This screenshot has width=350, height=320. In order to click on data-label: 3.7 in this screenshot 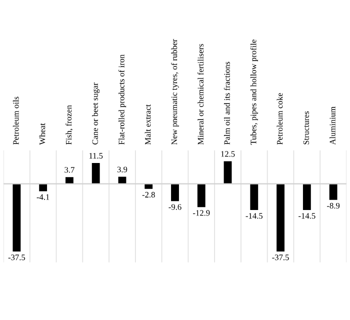, I will do `click(69, 170)`.